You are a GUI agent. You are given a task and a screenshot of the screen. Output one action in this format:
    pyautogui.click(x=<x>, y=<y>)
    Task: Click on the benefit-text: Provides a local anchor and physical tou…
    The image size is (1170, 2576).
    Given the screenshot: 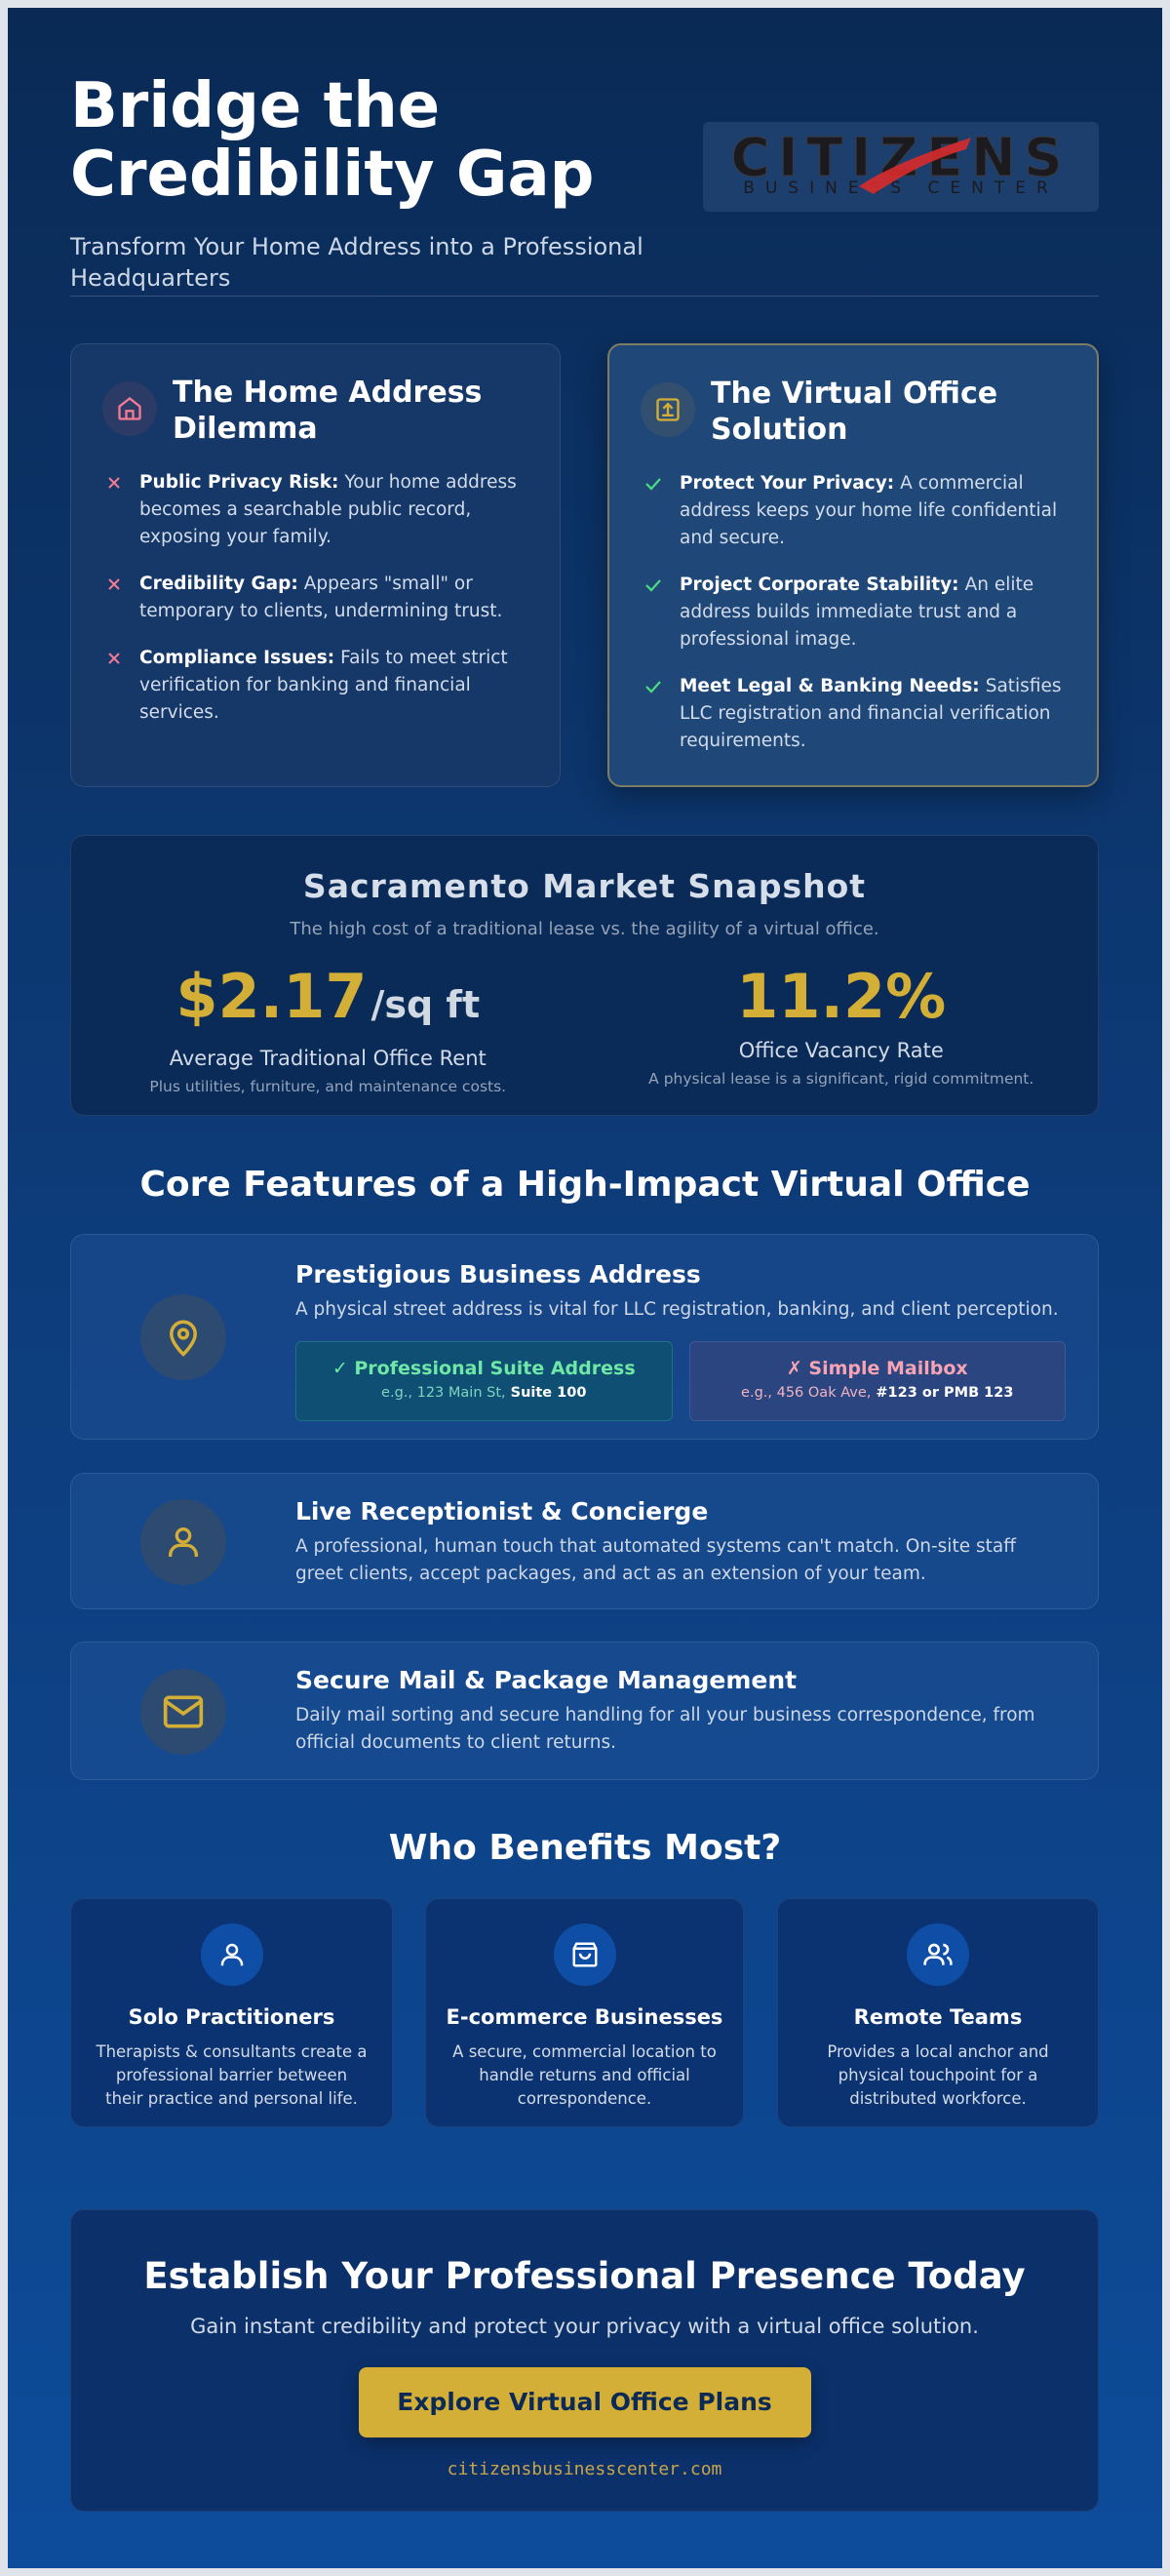 What is the action you would take?
    pyautogui.click(x=938, y=2075)
    